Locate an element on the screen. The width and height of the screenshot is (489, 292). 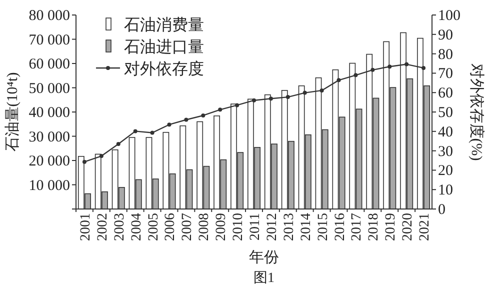
legend-label: 石油进口量 is located at coordinates (164, 47).